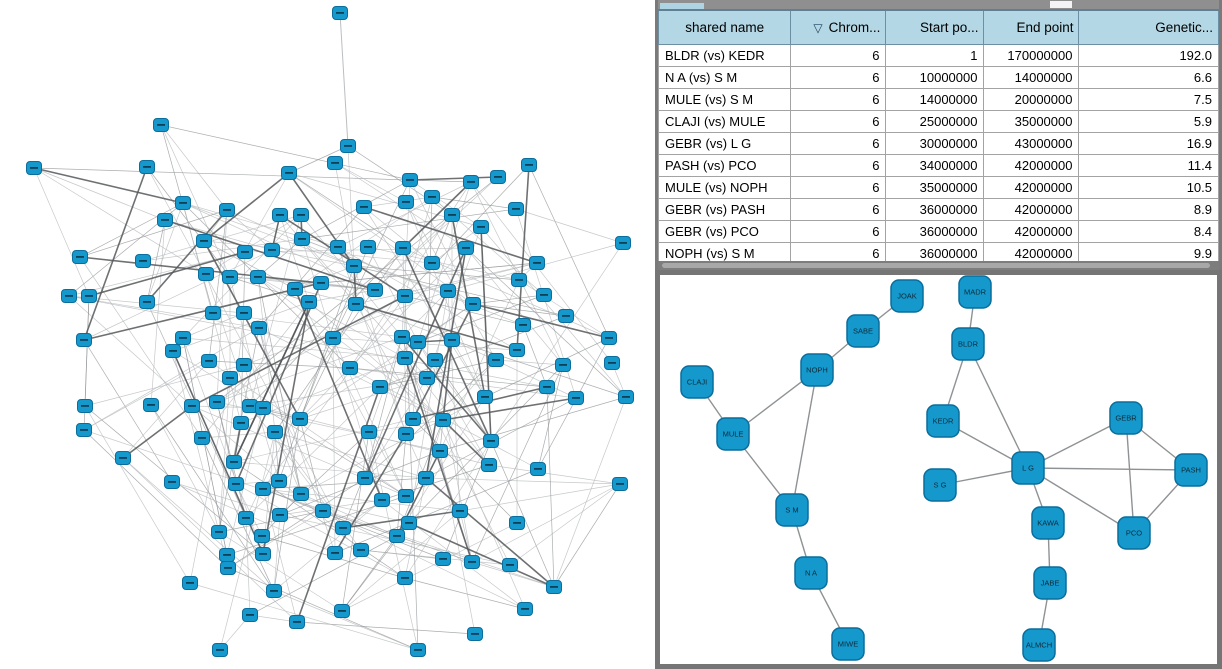 Image resolution: width=1222 pixels, height=669 pixels. Describe the element at coordinates (1191, 470) in the screenshot. I see `subnetwork-node-pash: PASH` at that location.